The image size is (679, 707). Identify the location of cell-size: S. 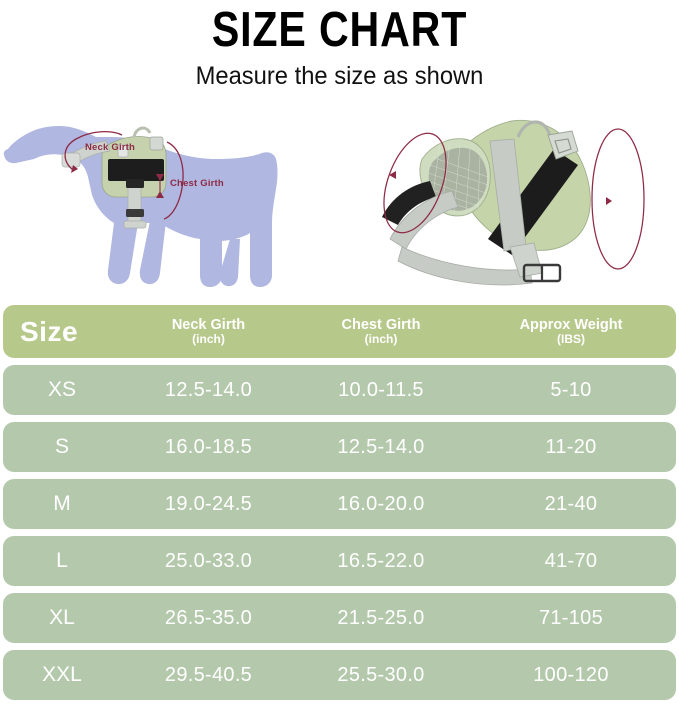
(61, 446).